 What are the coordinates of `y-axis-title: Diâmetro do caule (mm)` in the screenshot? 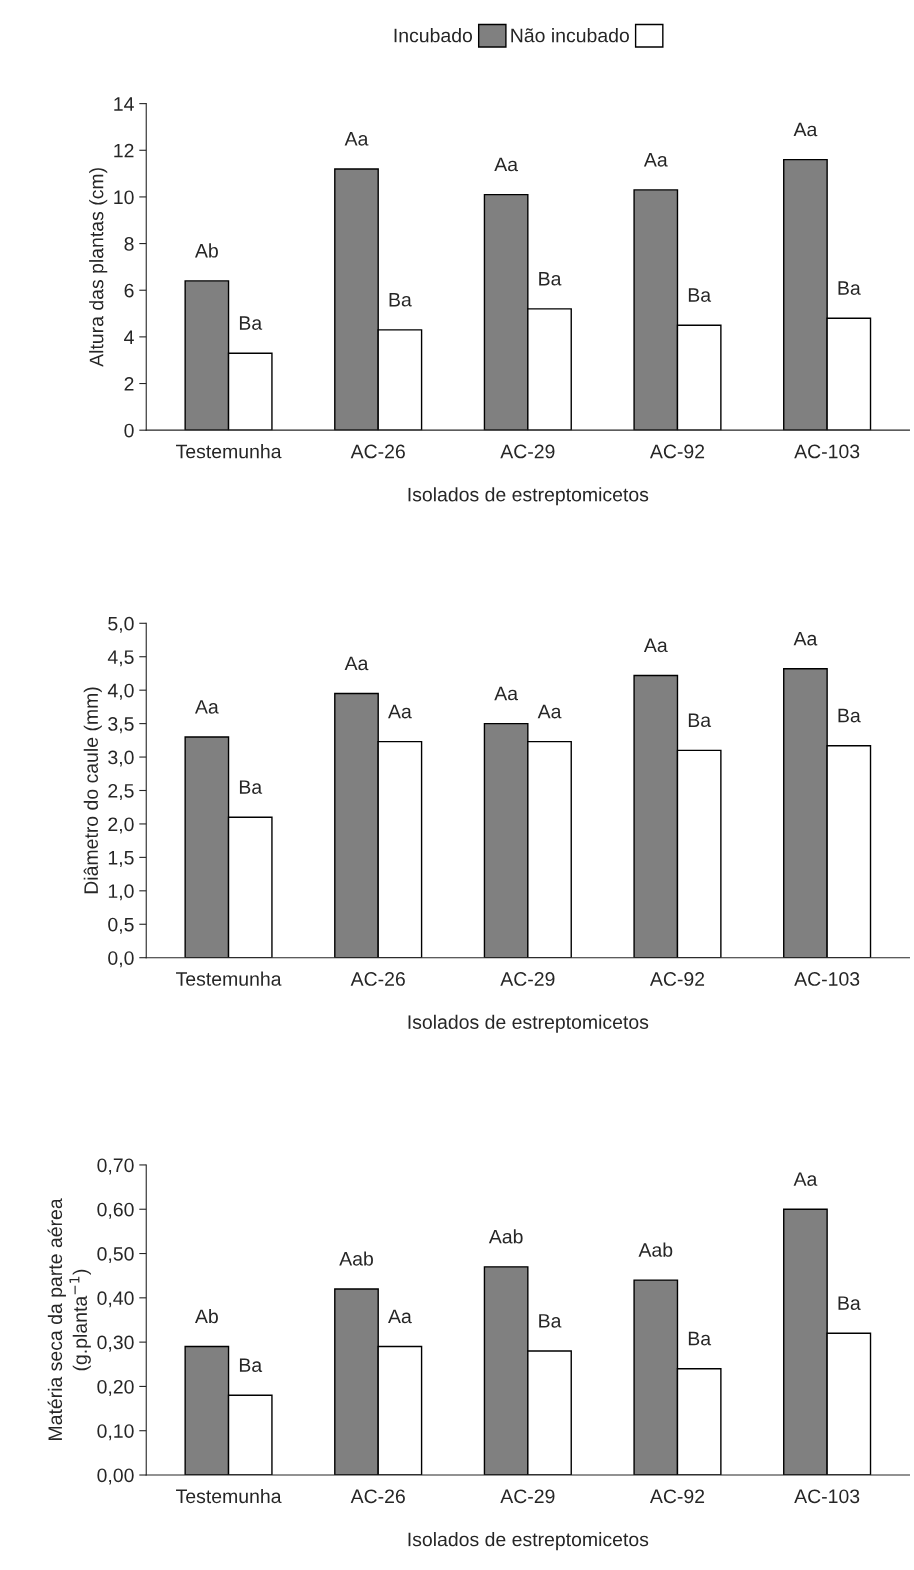 It's located at (92, 790).